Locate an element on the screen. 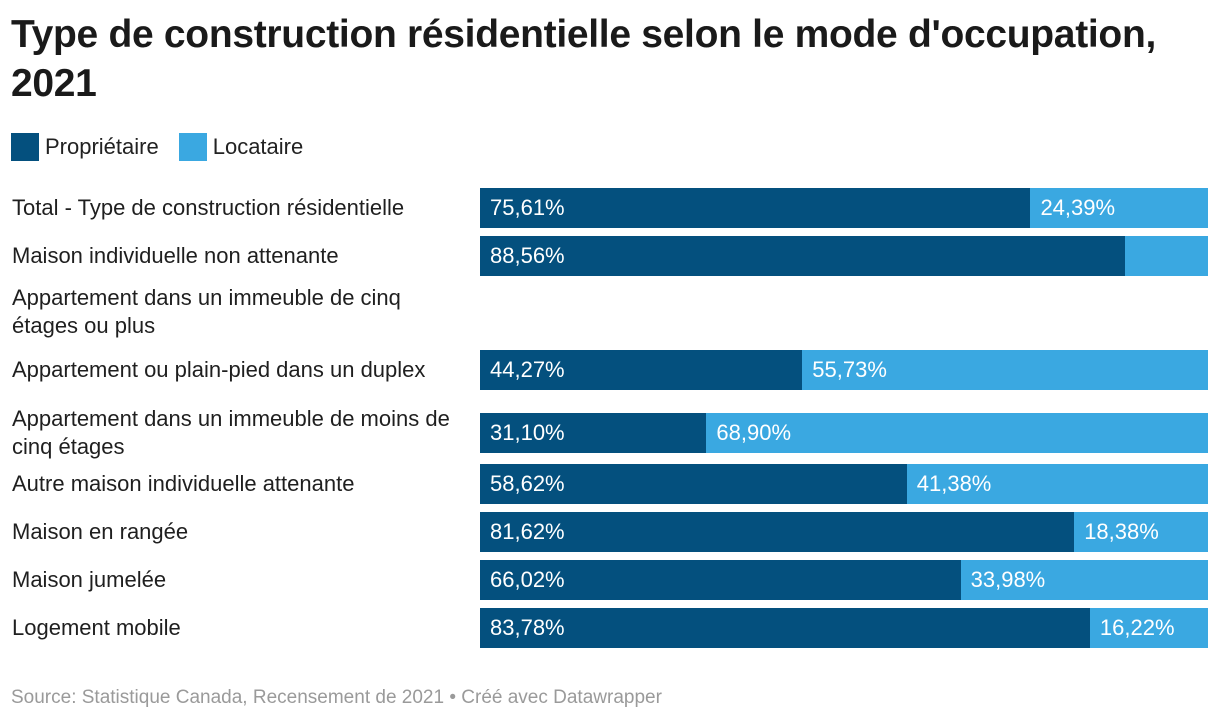 This screenshot has width=1220, height=724. bar-row: 44,27% 55,73% is located at coordinates (844, 370).